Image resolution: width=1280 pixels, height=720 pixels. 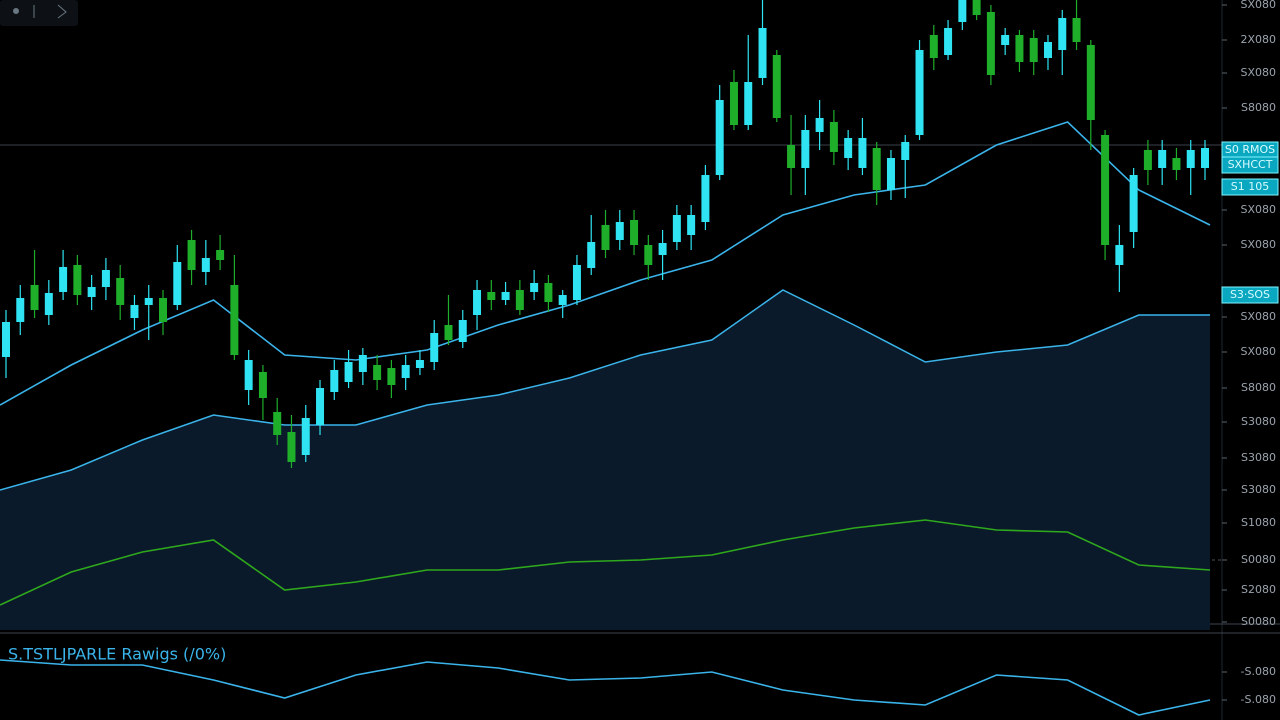 I want to click on indicator-title: S.TSTLJPARLE Rawigs (/0%), so click(x=117, y=654).